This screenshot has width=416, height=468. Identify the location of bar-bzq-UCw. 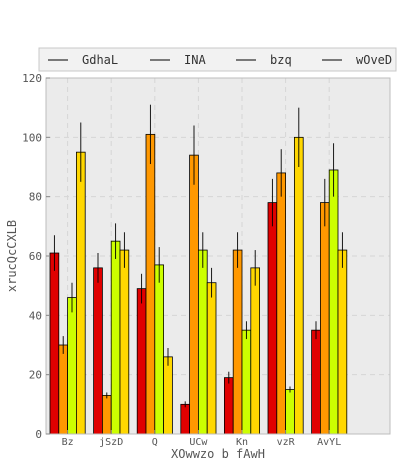
(202, 342).